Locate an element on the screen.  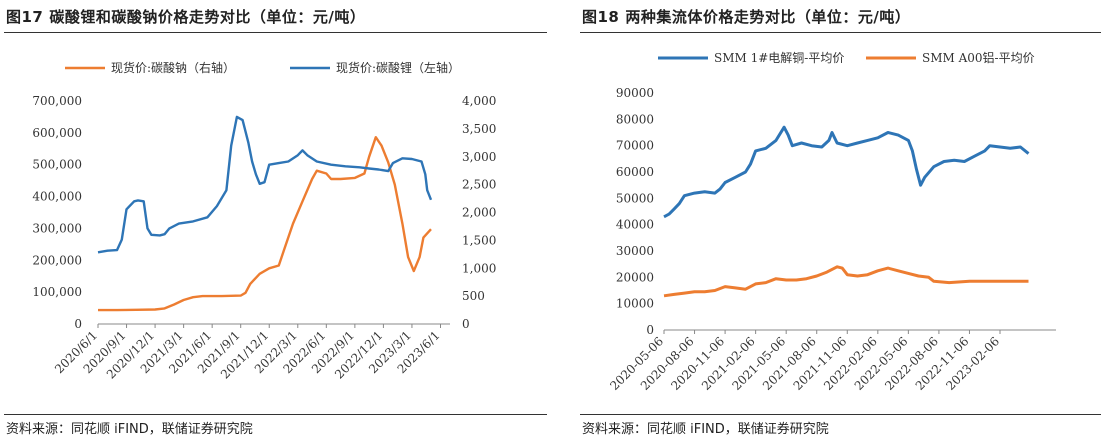
left-y-tick-label-5: 500,000 is located at coordinates (57, 165).